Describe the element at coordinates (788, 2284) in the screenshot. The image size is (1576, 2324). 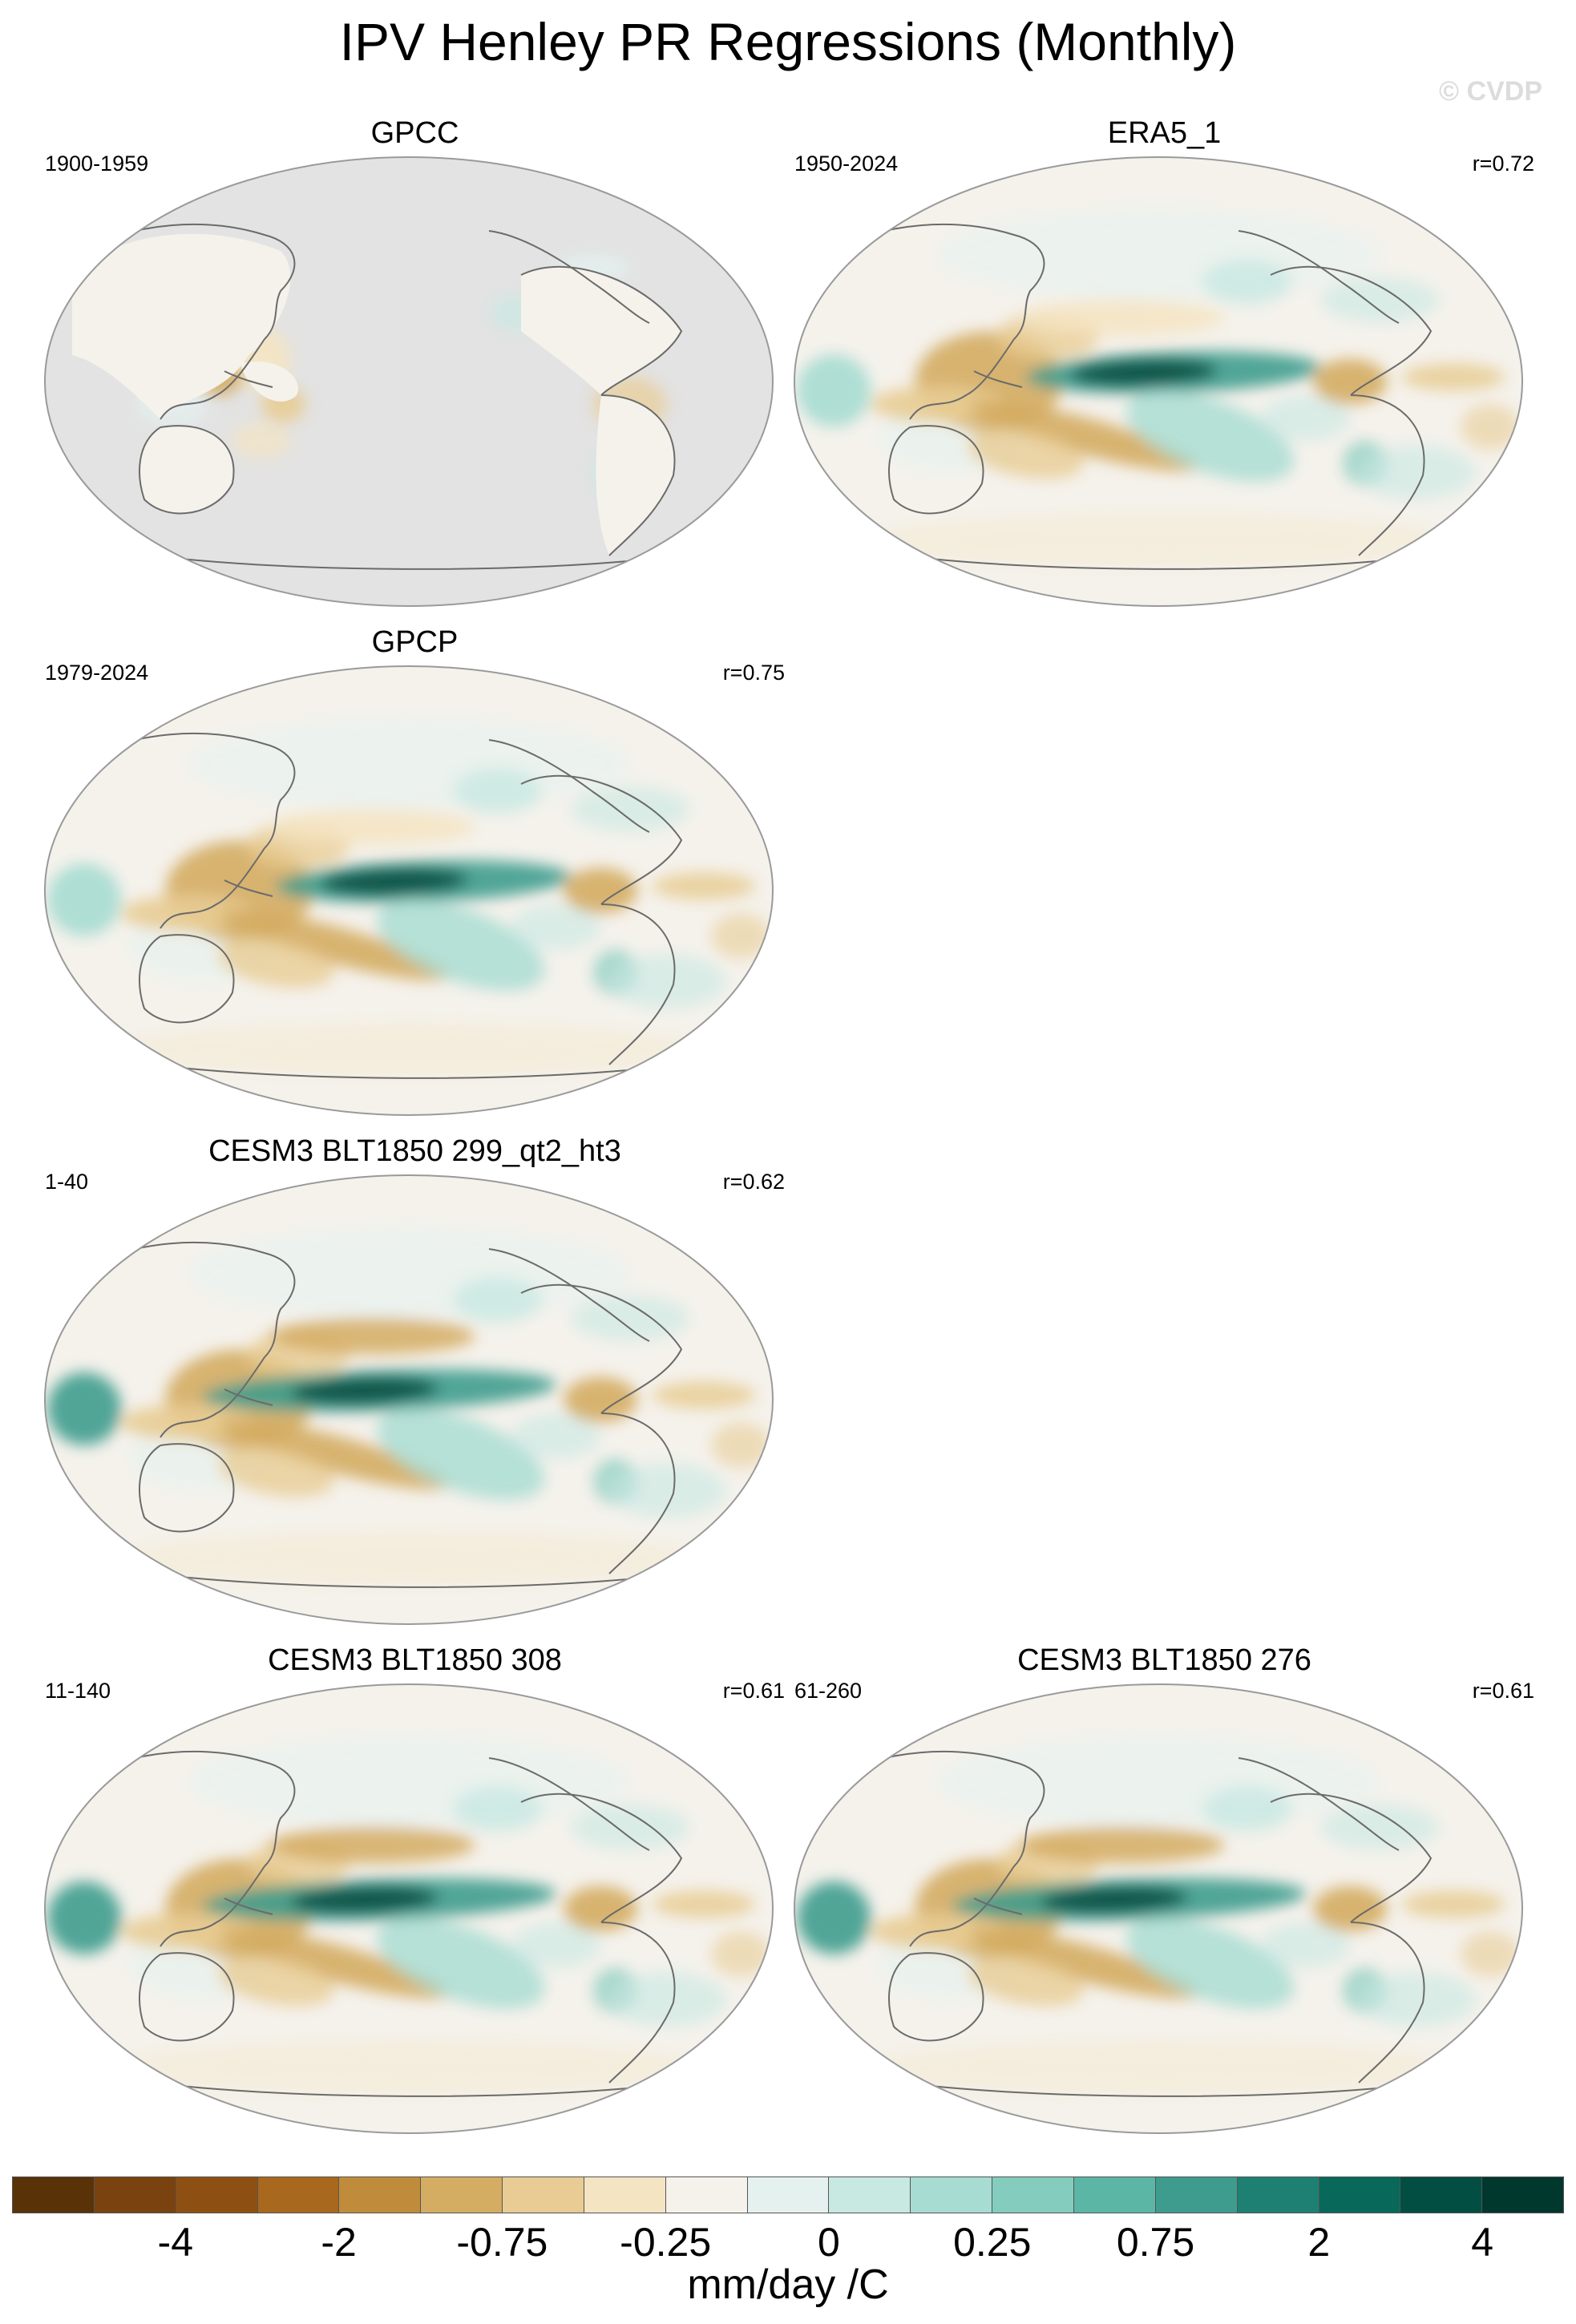
I see `colorbar-units: mm/day /C` at that location.